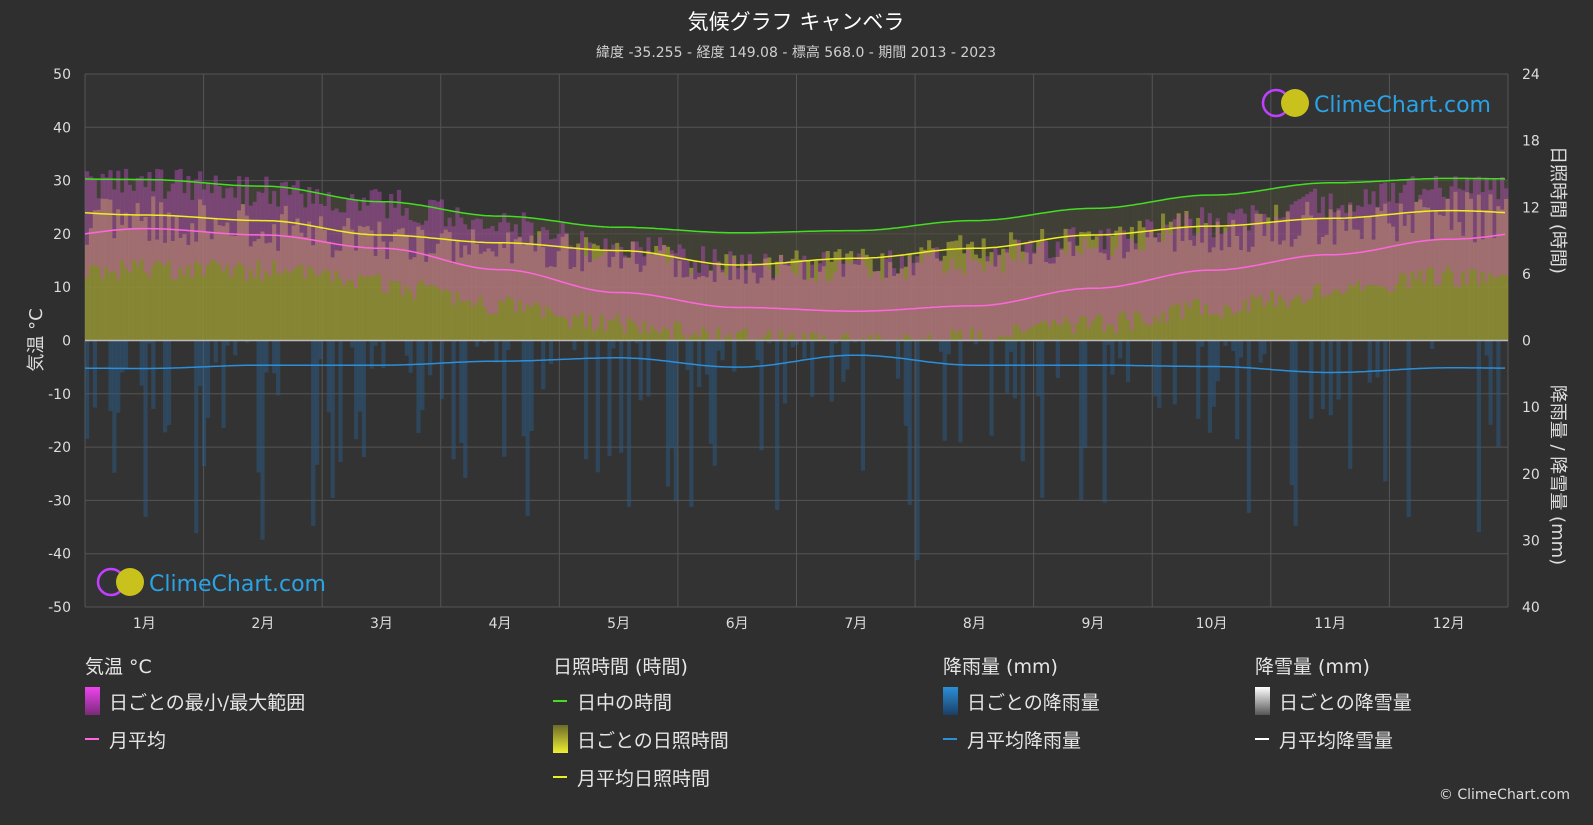 The width and height of the screenshot is (1593, 825). I want to click on legend-label: 月平均日照時間, so click(644, 778).